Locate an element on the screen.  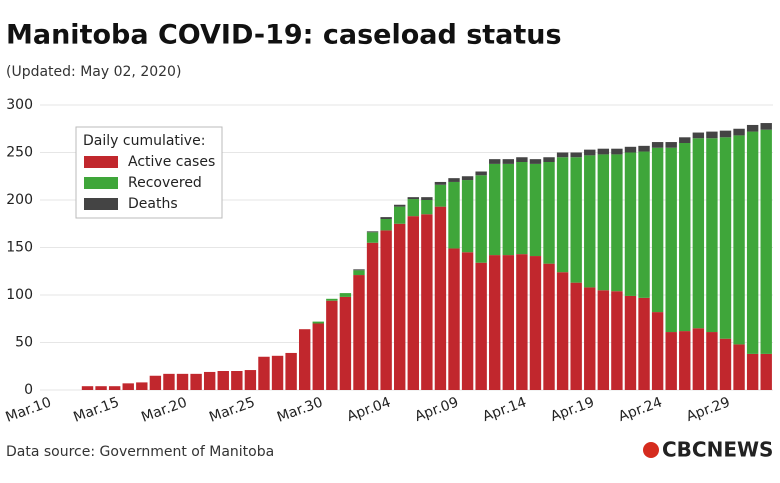
logo: CBCNEWS is located at coordinates (717, 450).